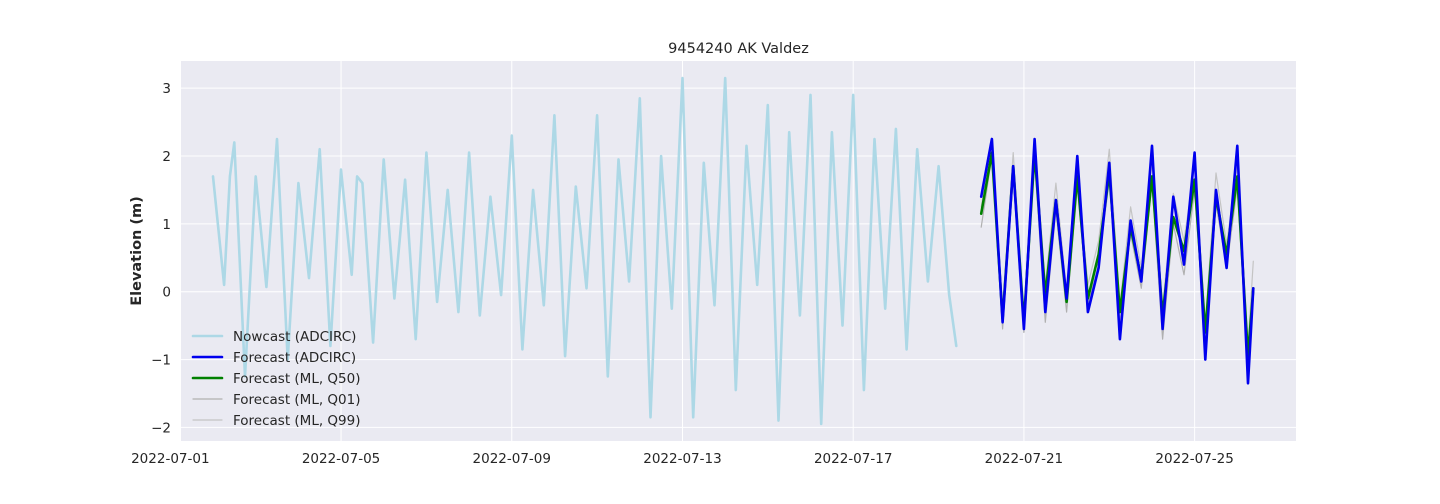 The height and width of the screenshot is (504, 1440). Describe the element at coordinates (170, 459) in the screenshot. I see `x-tick-label: 2022-07-01` at that location.